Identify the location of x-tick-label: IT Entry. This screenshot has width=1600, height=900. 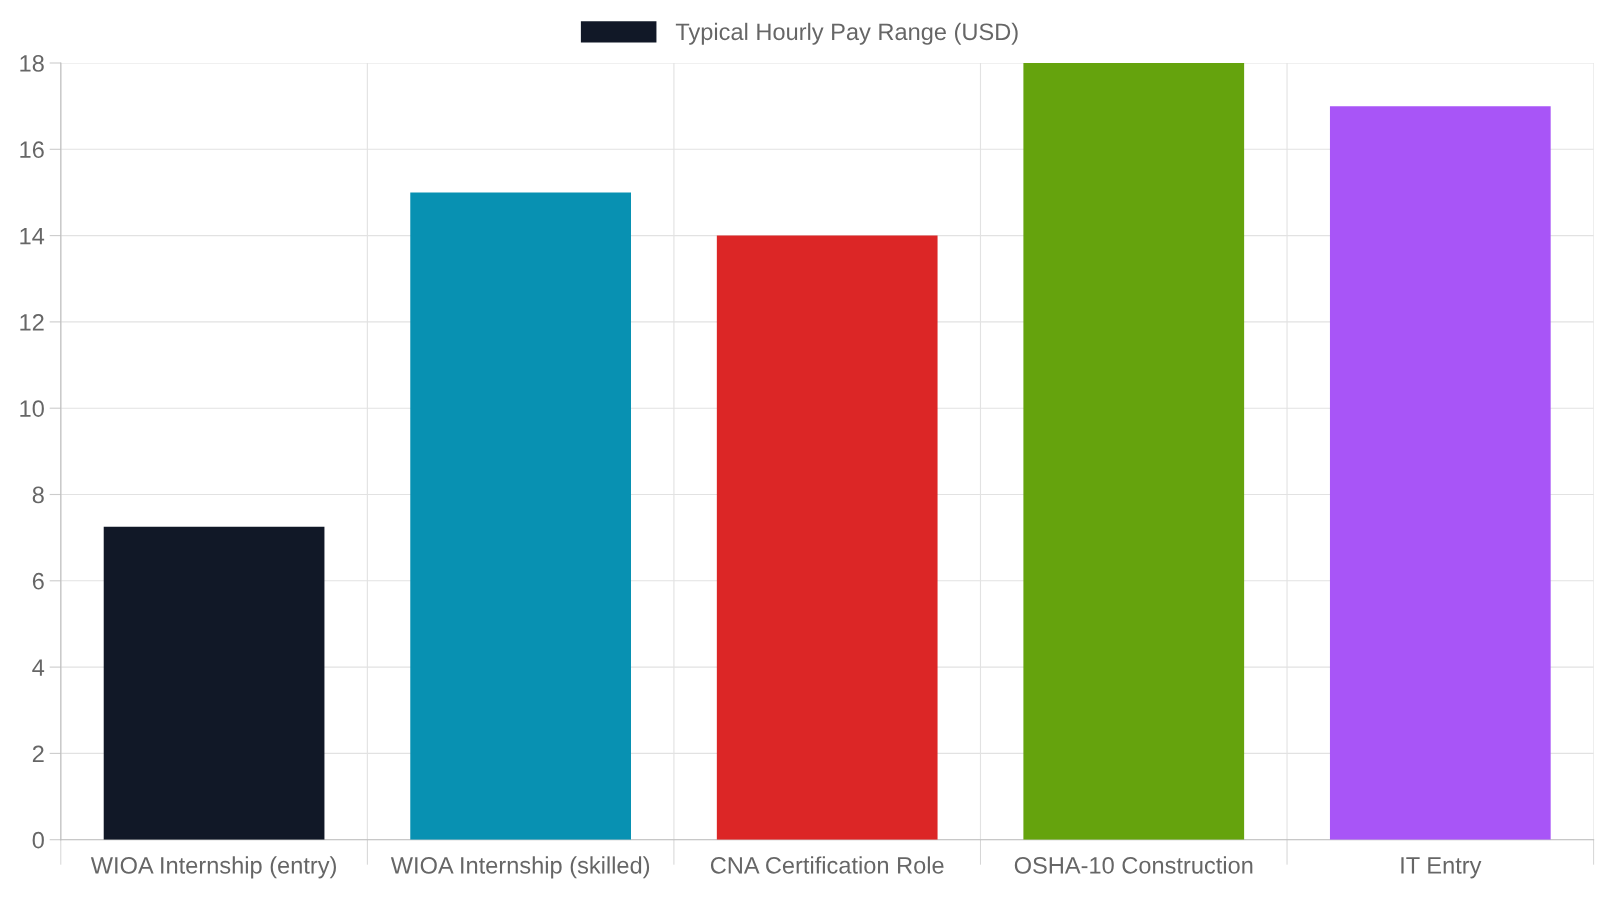
(1441, 868).